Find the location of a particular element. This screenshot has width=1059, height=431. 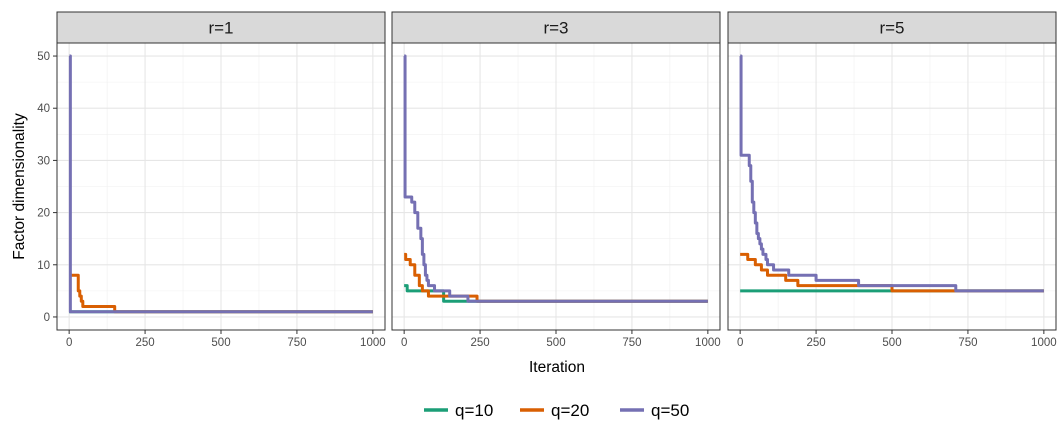

facet-title: r=1 is located at coordinates (220, 28).